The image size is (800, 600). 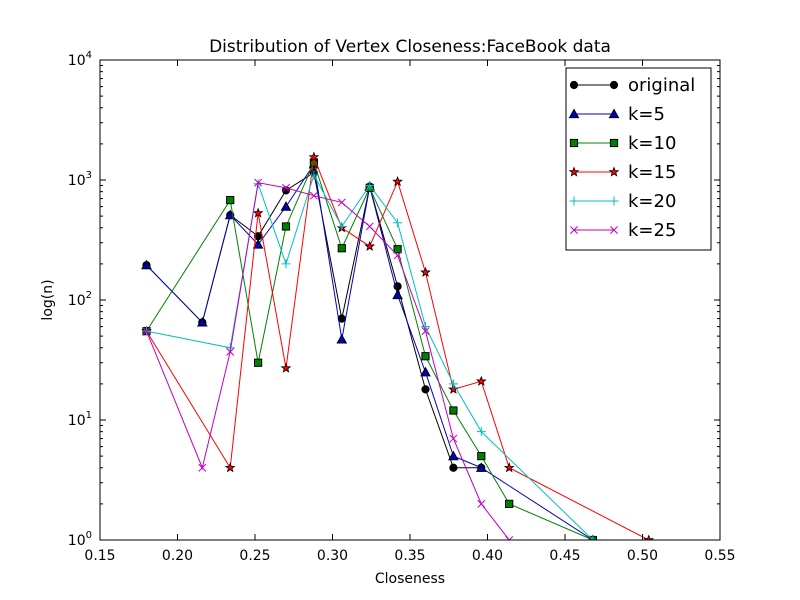 What do you see at coordinates (80, 539) in the screenshot?
I see `y-tick-label: 10⁰` at bounding box center [80, 539].